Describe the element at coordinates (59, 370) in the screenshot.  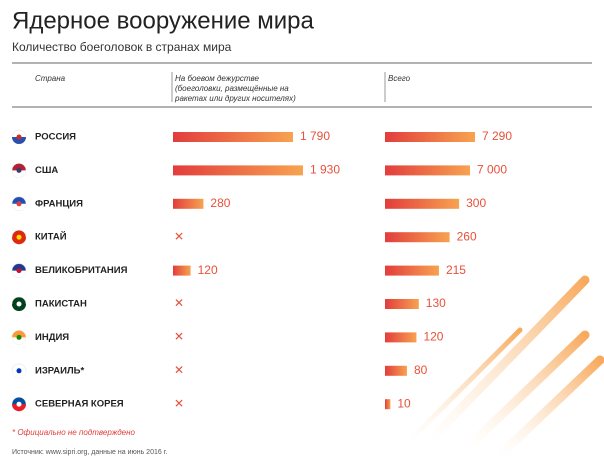
I see `category-label: ИЗРАИЛЬ*` at that location.